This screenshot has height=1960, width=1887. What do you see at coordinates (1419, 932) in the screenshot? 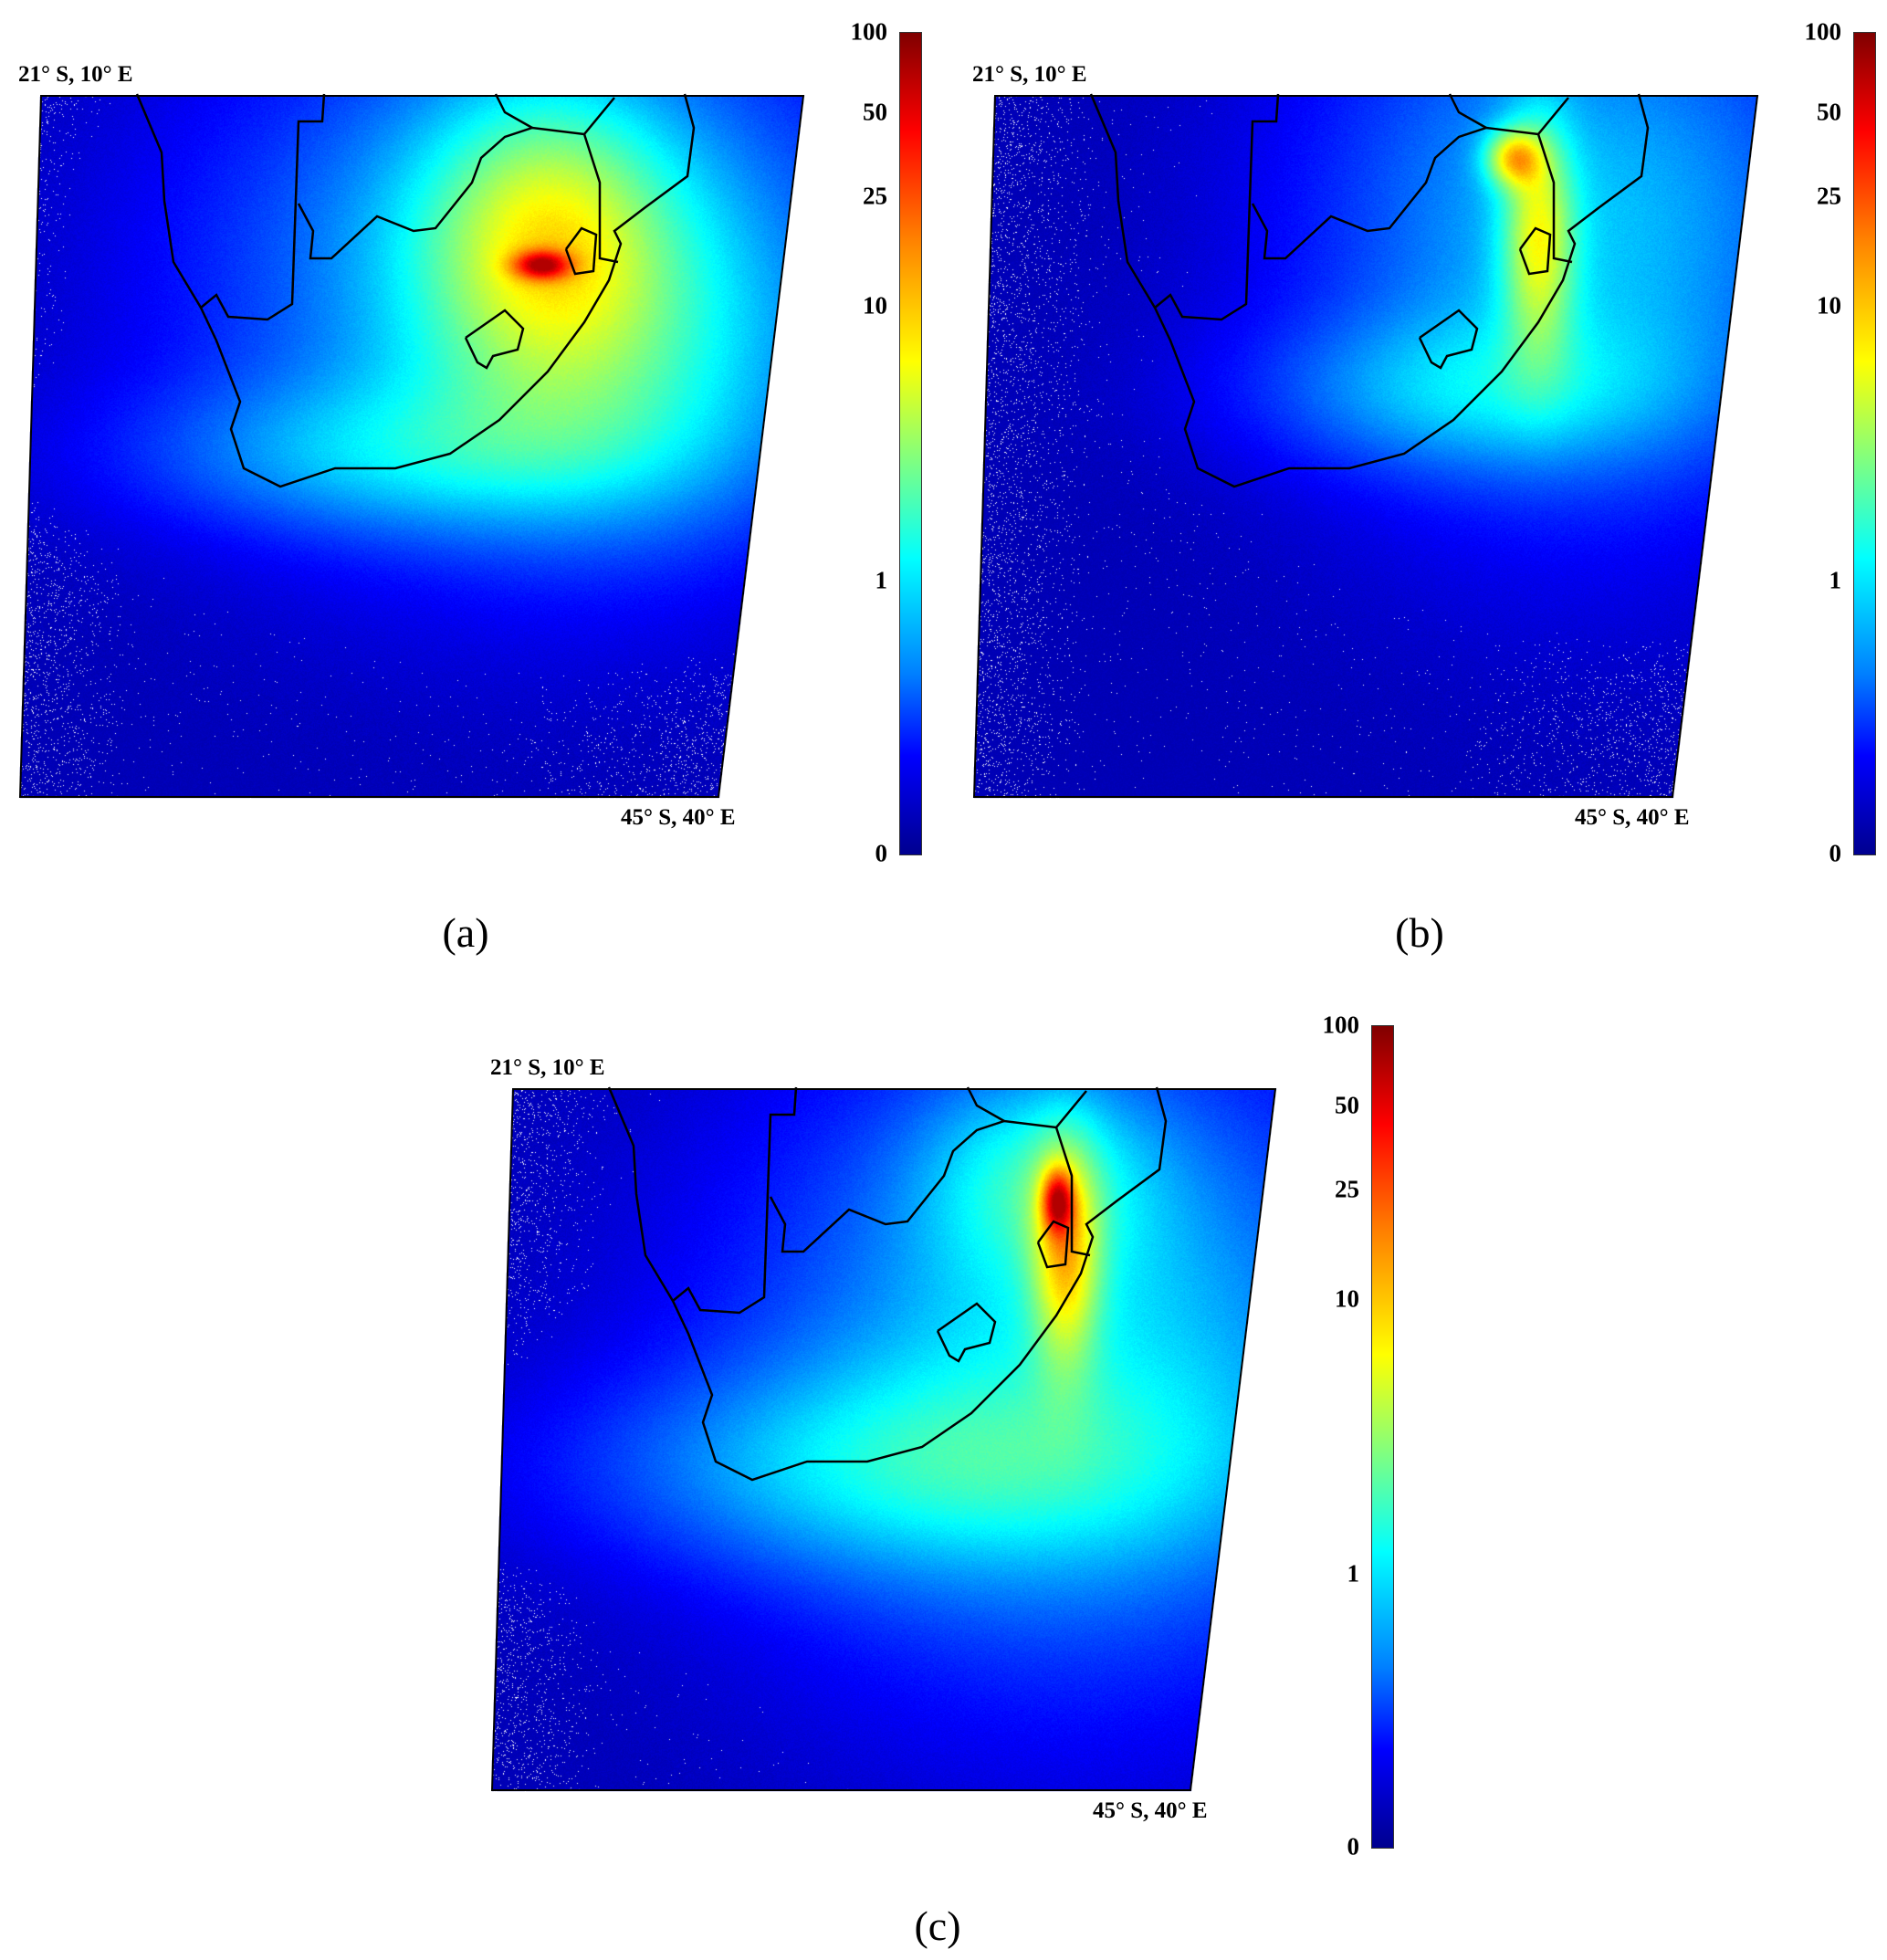
I see `panel-label: (b)` at bounding box center [1419, 932].